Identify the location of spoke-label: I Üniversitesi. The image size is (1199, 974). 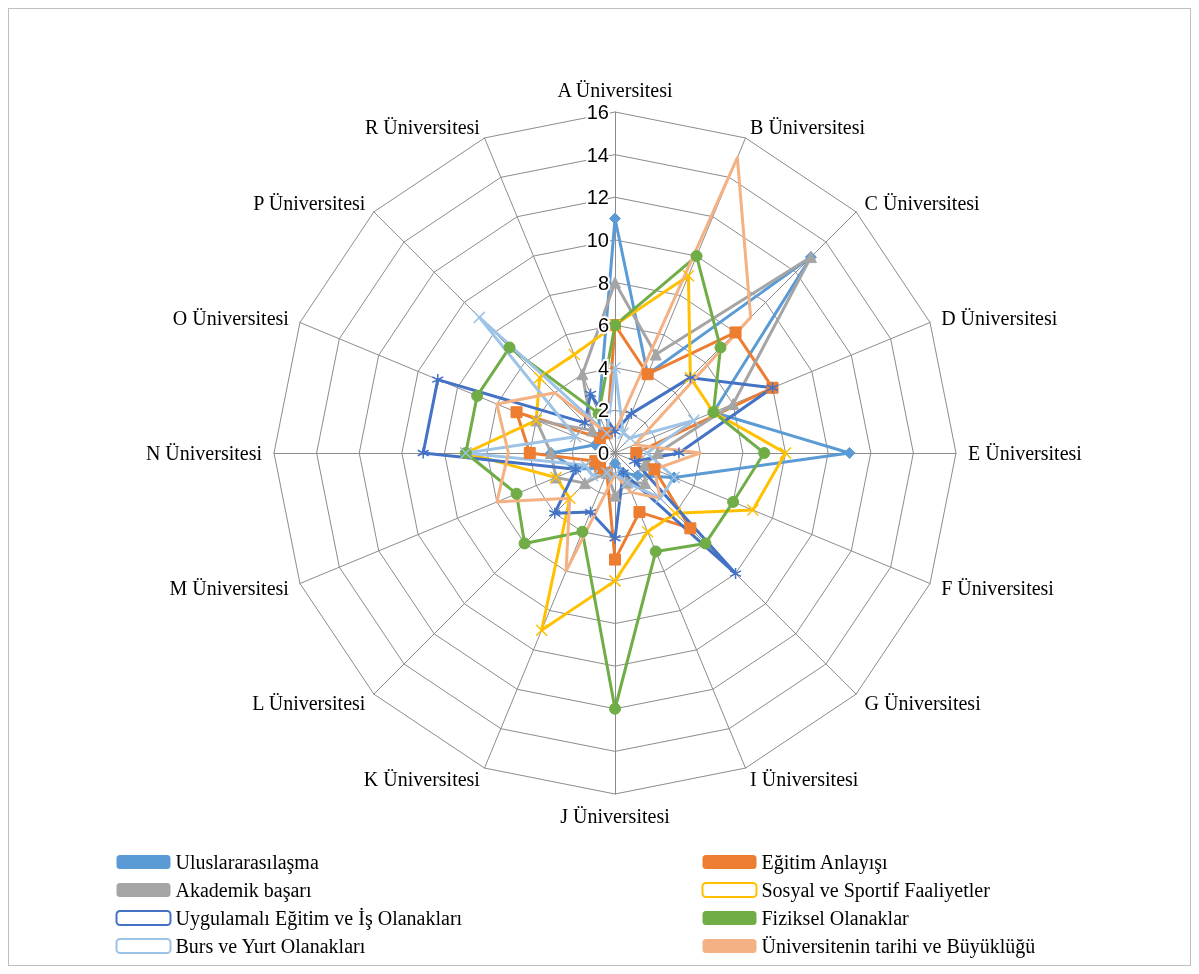
(804, 779).